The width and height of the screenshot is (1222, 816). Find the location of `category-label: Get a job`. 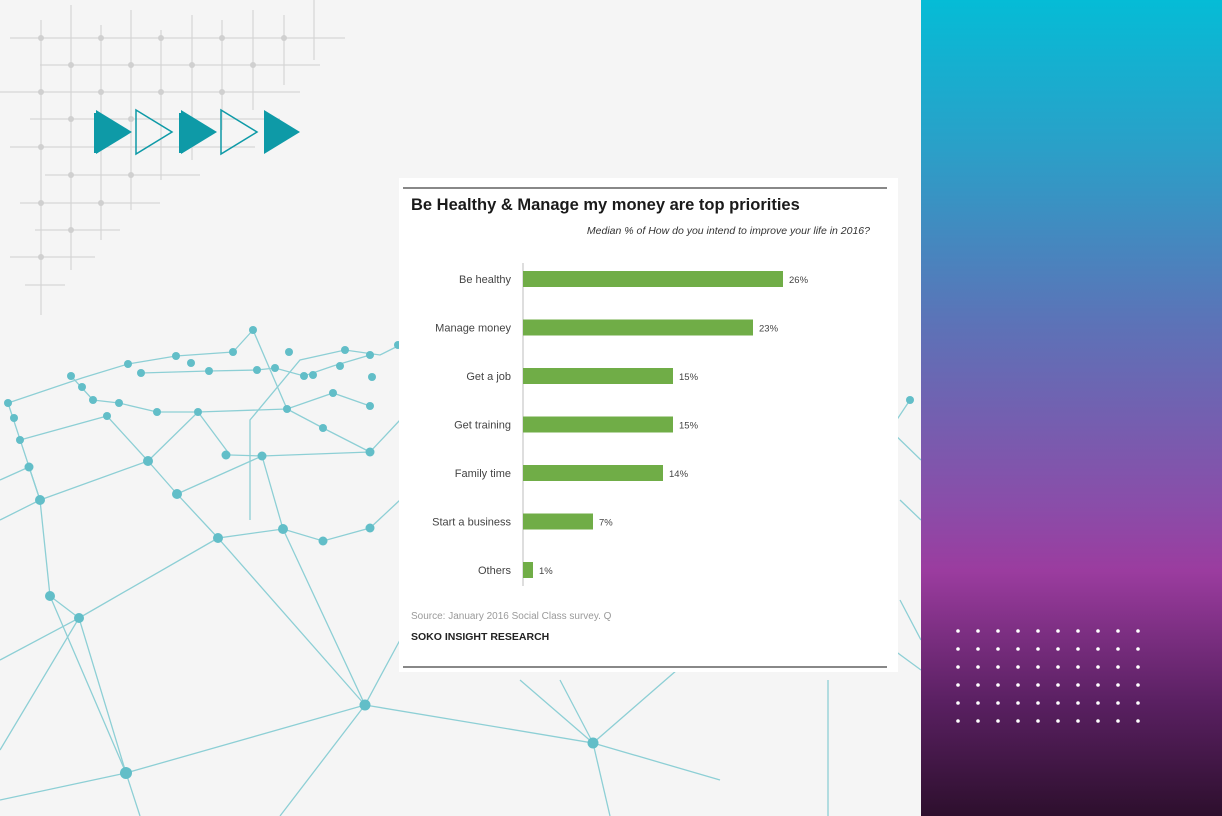

category-label: Get a job is located at coordinates (488, 377).